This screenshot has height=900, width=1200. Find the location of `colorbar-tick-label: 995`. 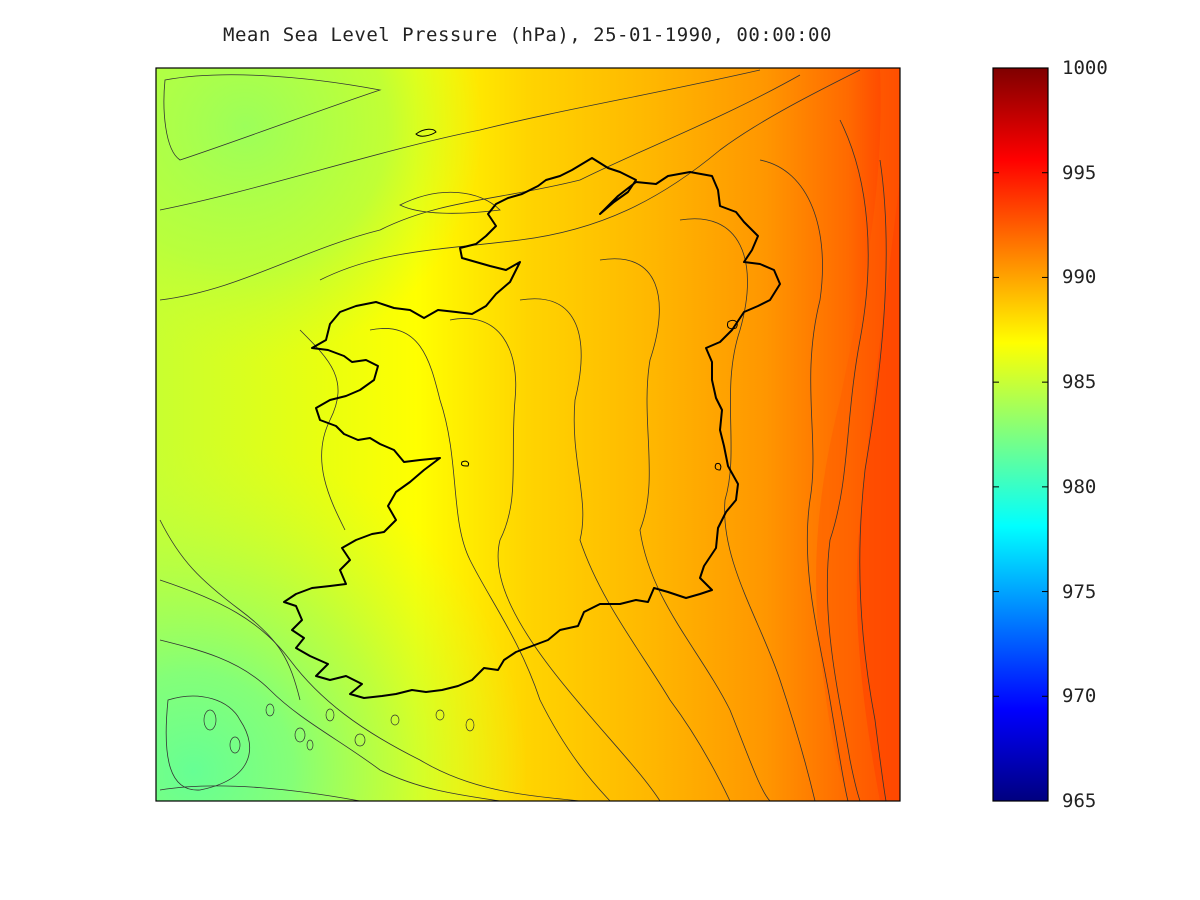

colorbar-tick-label: 995 is located at coordinates (1079, 172).